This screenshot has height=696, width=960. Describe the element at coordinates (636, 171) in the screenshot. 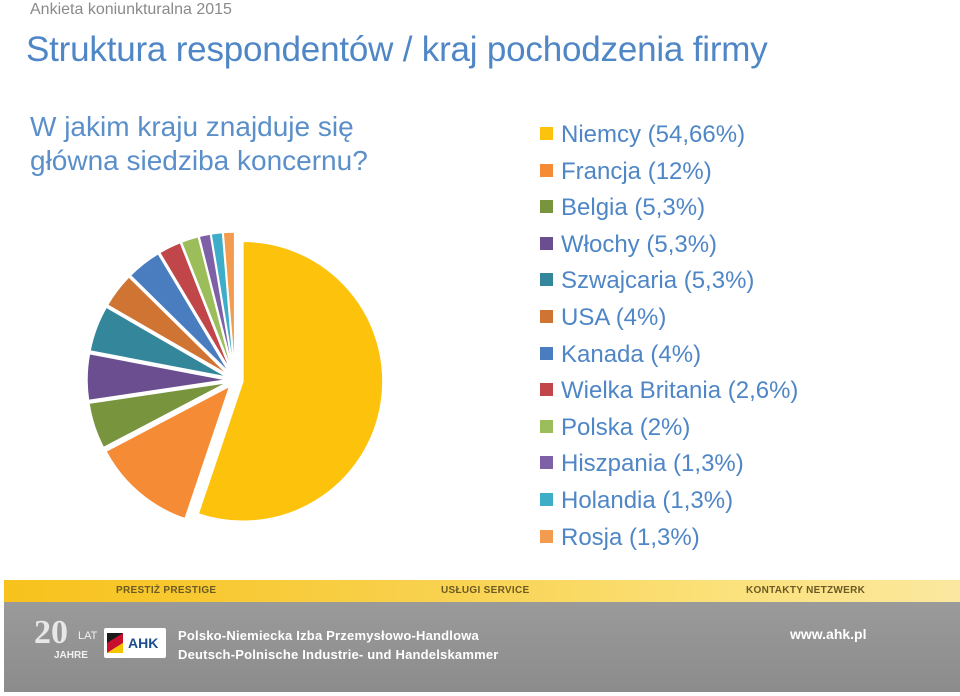

I see `legend-label: Francja (12%)` at that location.